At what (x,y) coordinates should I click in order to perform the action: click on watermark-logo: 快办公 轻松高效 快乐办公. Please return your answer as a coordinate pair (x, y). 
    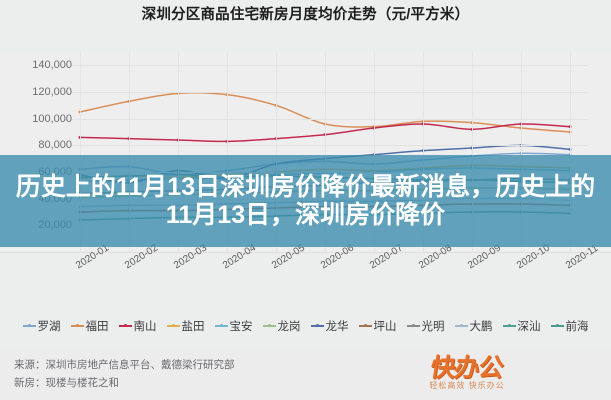
    Looking at the image, I should click on (467, 375).